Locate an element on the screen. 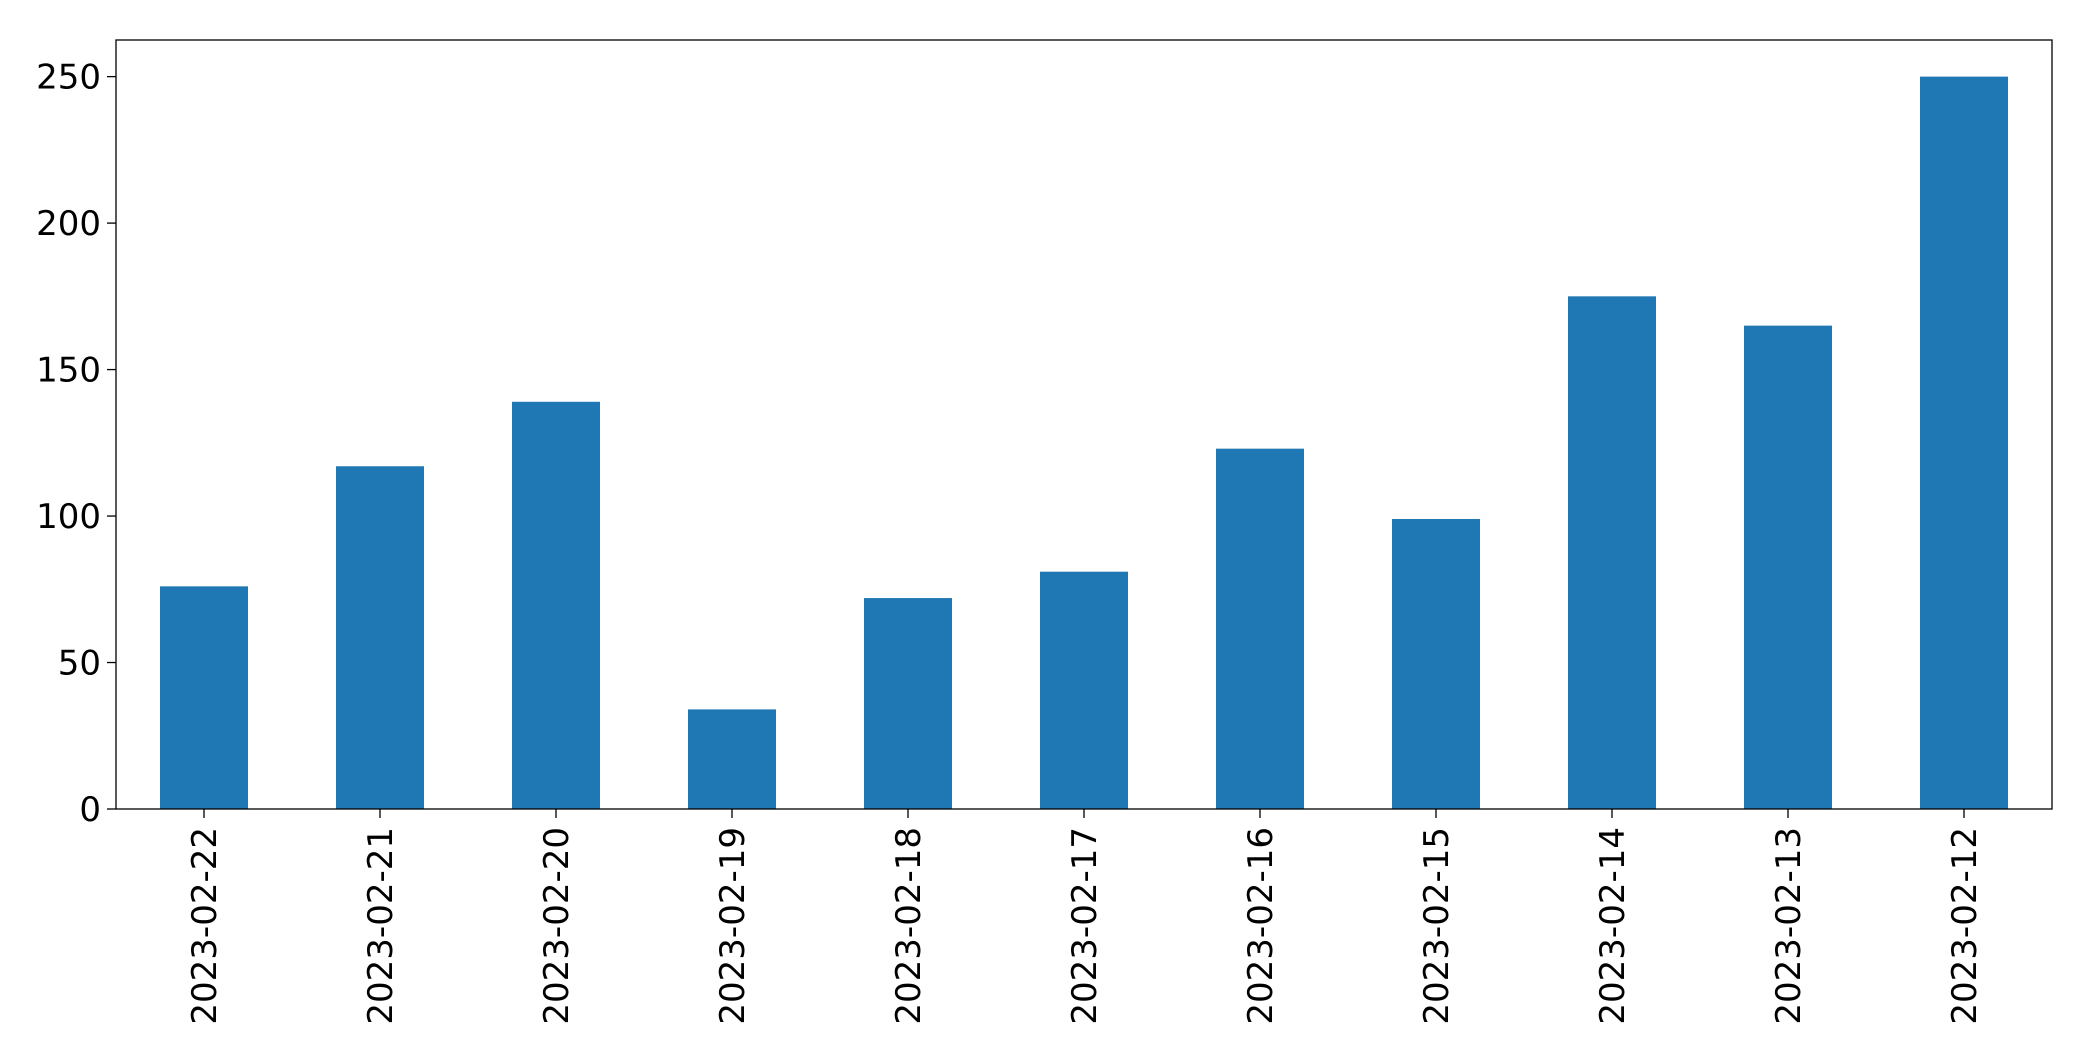 The width and height of the screenshot is (2093, 1061). x-tick-label: 2023-02-13 is located at coordinates (1789, 926).